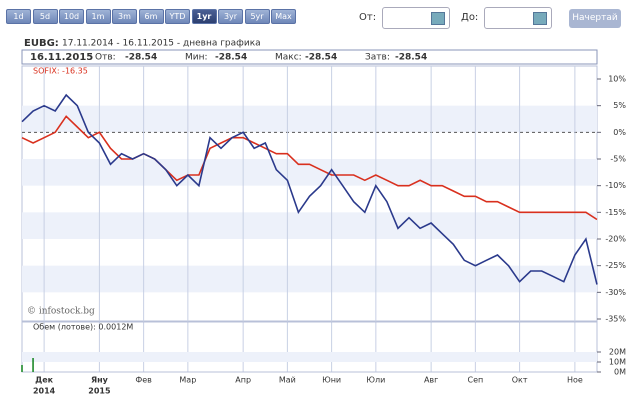 The image size is (630, 400). Describe the element at coordinates (100, 380) in the screenshot. I see `x-tick-label: Яну` at that location.